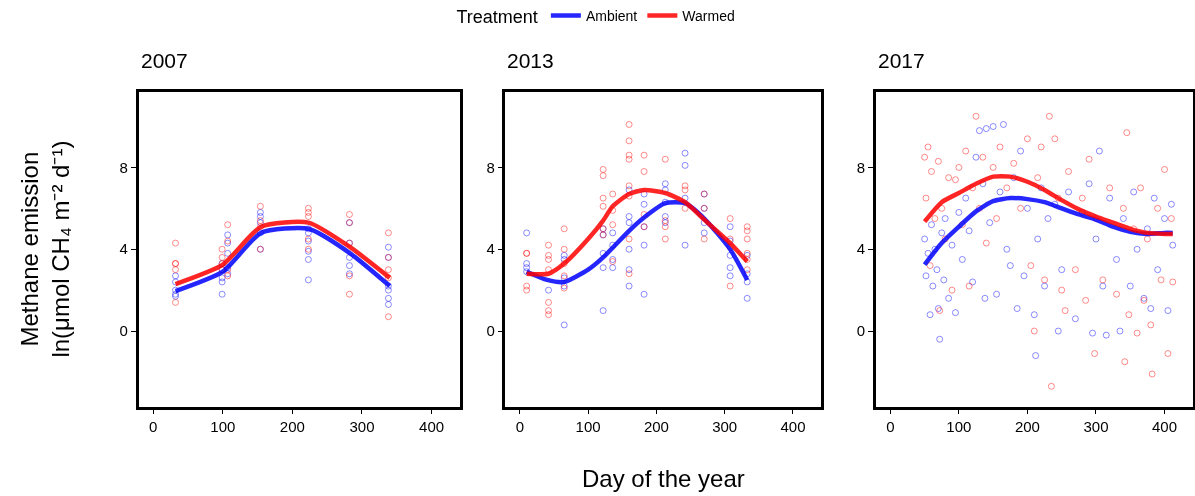  I want to click on legend-label: Warmed, so click(708, 16).